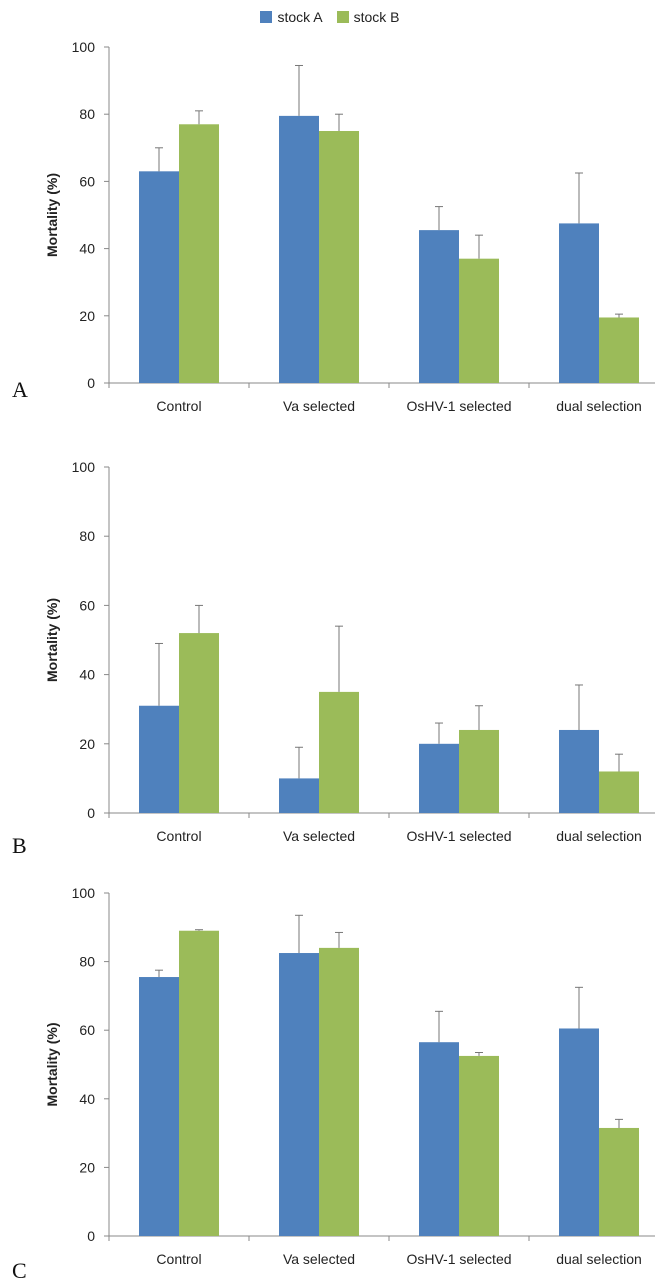 The image size is (660, 1281). I want to click on panel-b-panel-letter: B, so click(19, 845).